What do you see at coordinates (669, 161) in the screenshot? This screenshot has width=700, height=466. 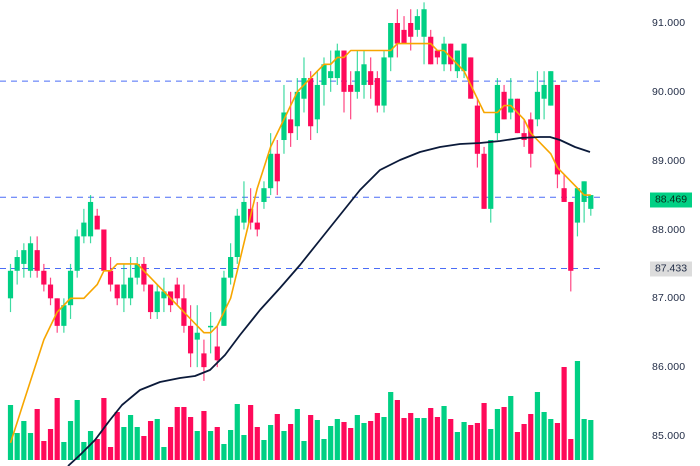 I see `y-tick-89: 89.000` at bounding box center [669, 161].